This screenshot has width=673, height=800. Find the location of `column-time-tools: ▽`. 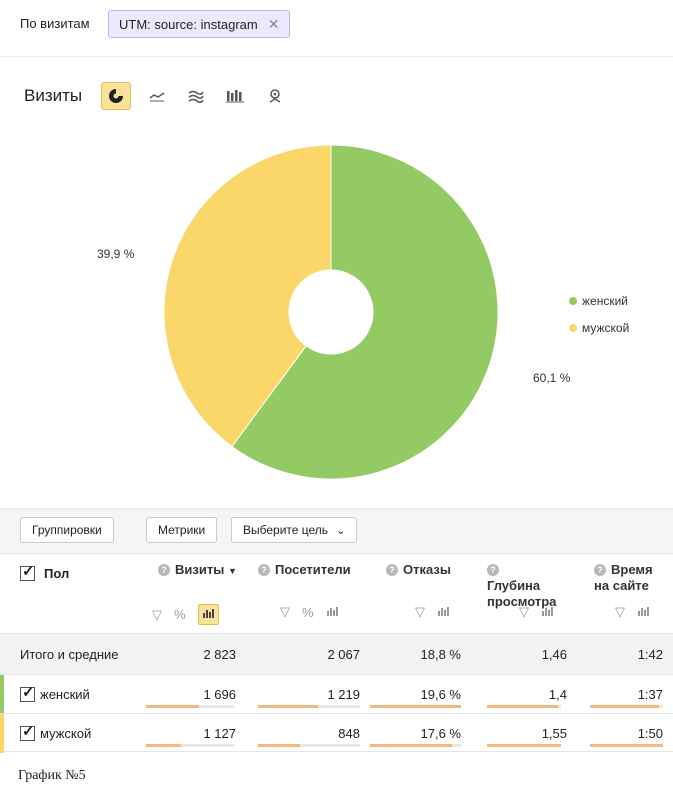

column-time-tools: ▽ is located at coordinates (632, 612).